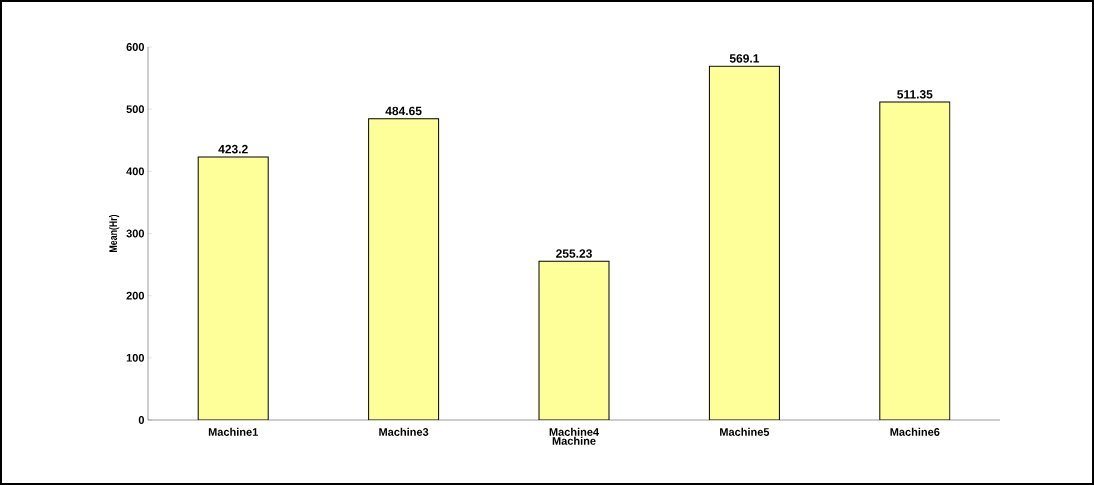  Describe the element at coordinates (915, 94) in the screenshot. I see `data-label: 511.35` at that location.